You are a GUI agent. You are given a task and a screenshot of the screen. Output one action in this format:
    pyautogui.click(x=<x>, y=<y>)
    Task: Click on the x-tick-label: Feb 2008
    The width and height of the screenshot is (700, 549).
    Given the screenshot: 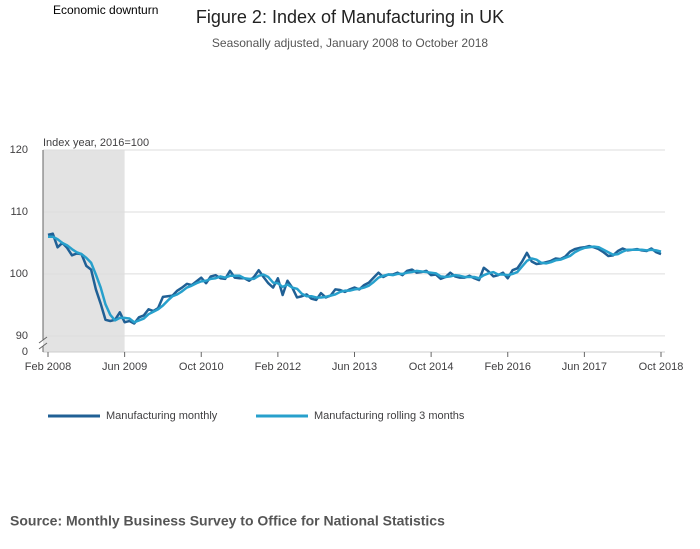 What is the action you would take?
    pyautogui.click(x=48, y=367)
    